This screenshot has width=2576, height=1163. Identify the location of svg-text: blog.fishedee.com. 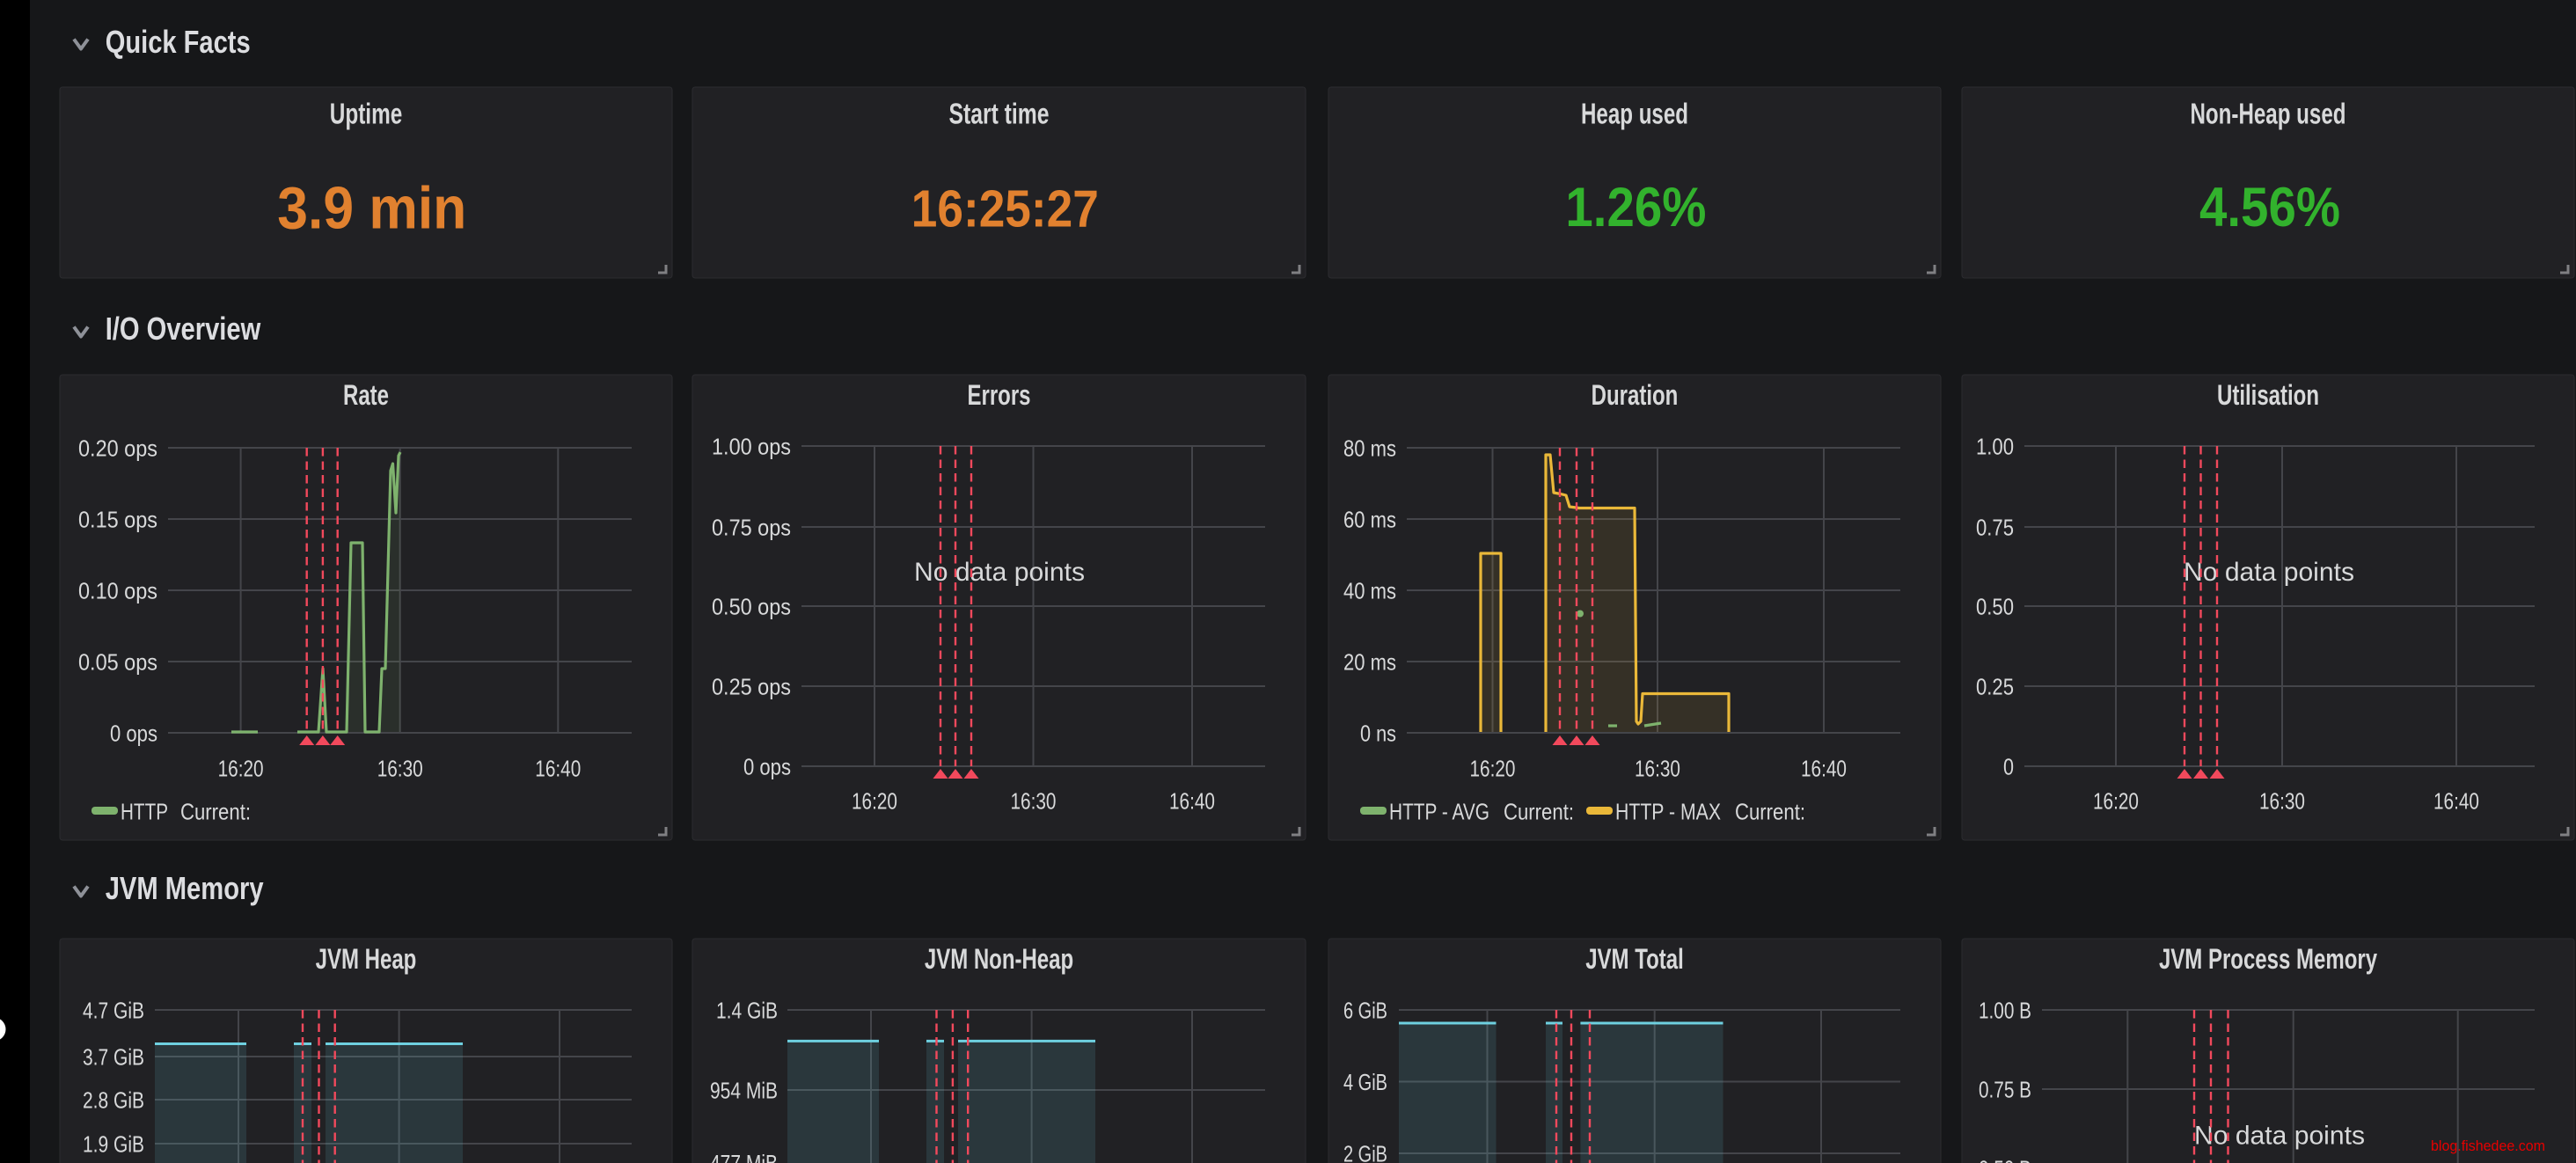
(2488, 1145).